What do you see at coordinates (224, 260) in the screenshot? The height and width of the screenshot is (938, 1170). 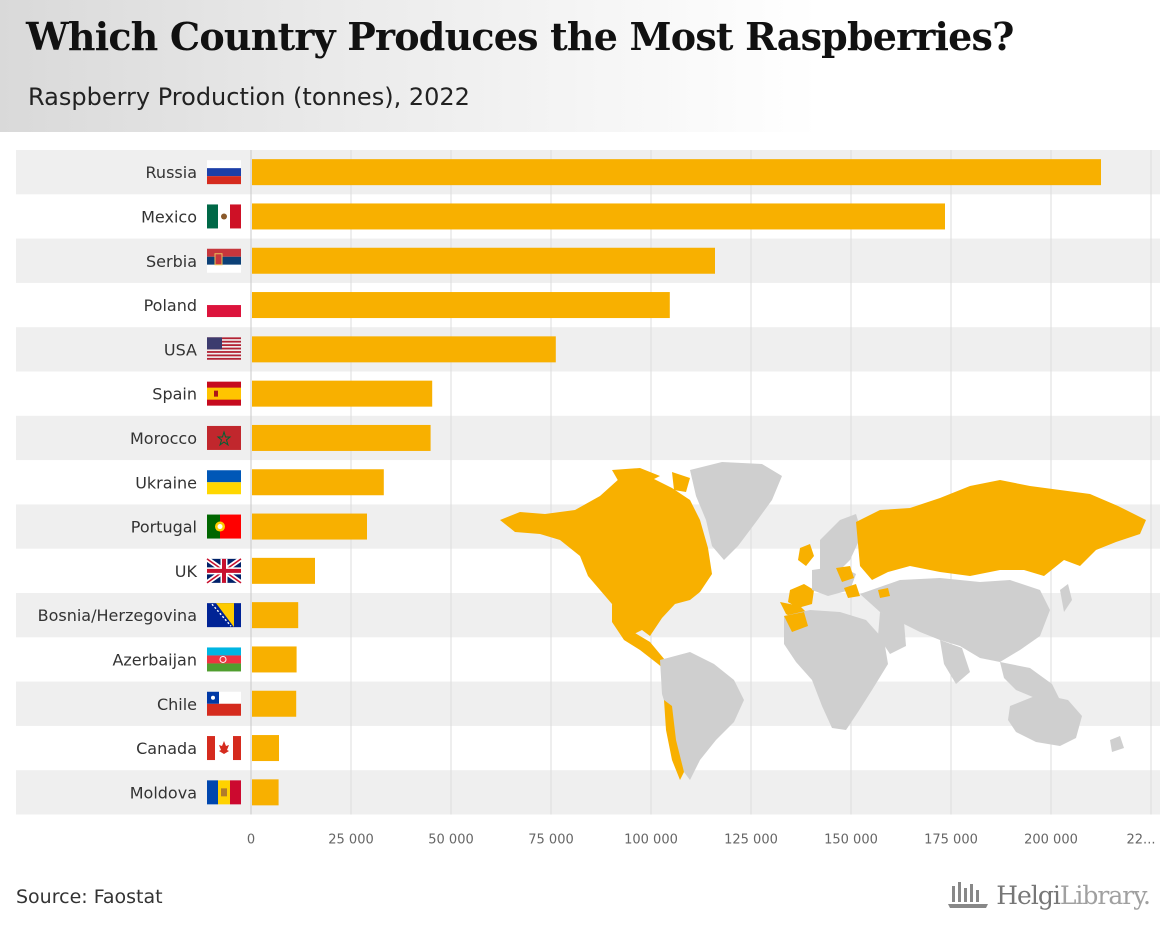 I see `flag-serbia-icon` at bounding box center [224, 260].